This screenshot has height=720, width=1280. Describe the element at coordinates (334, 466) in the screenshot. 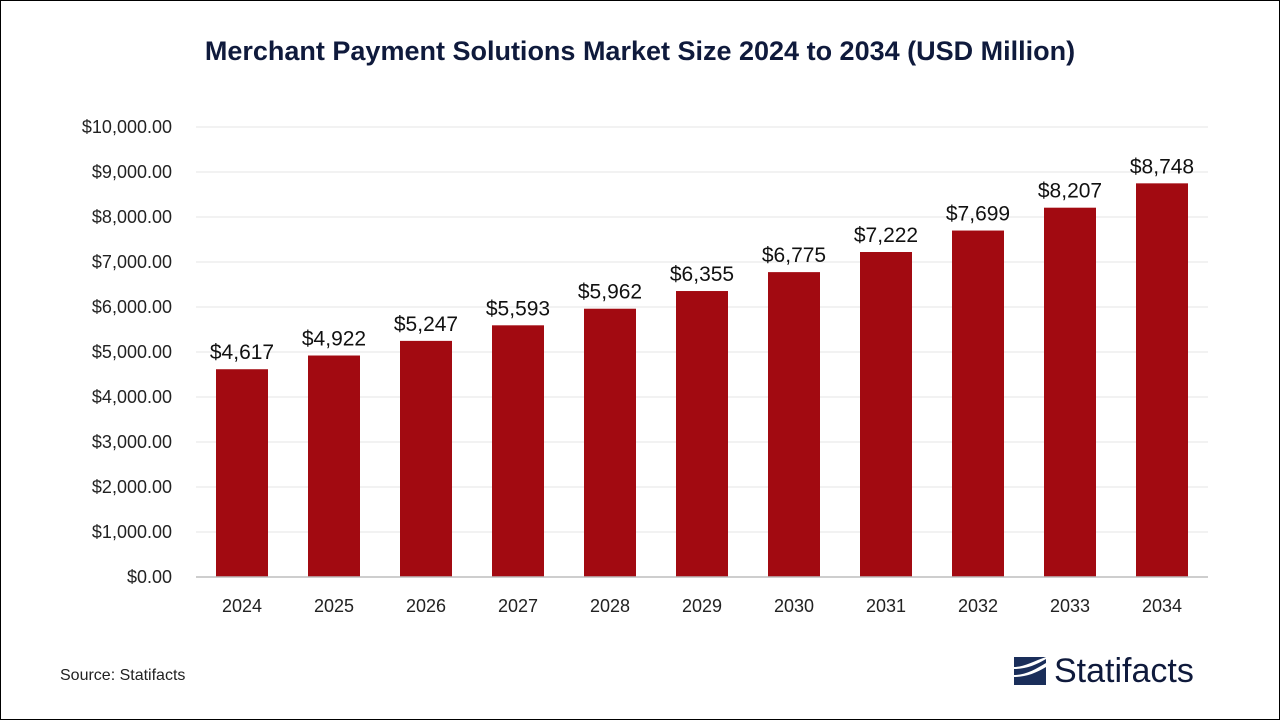

I see `bar-2025` at that location.